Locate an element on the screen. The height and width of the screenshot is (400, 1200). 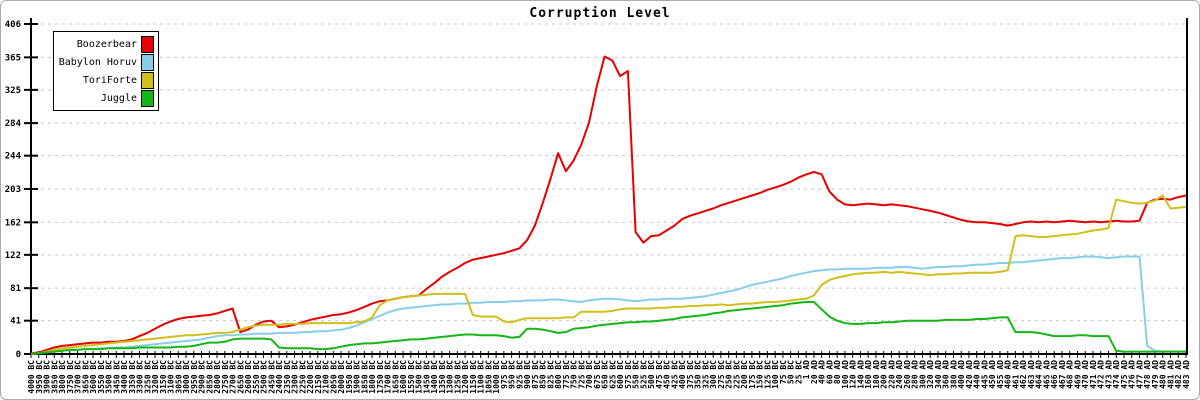
svg-text: 1800 BC is located at coordinates (372, 377).